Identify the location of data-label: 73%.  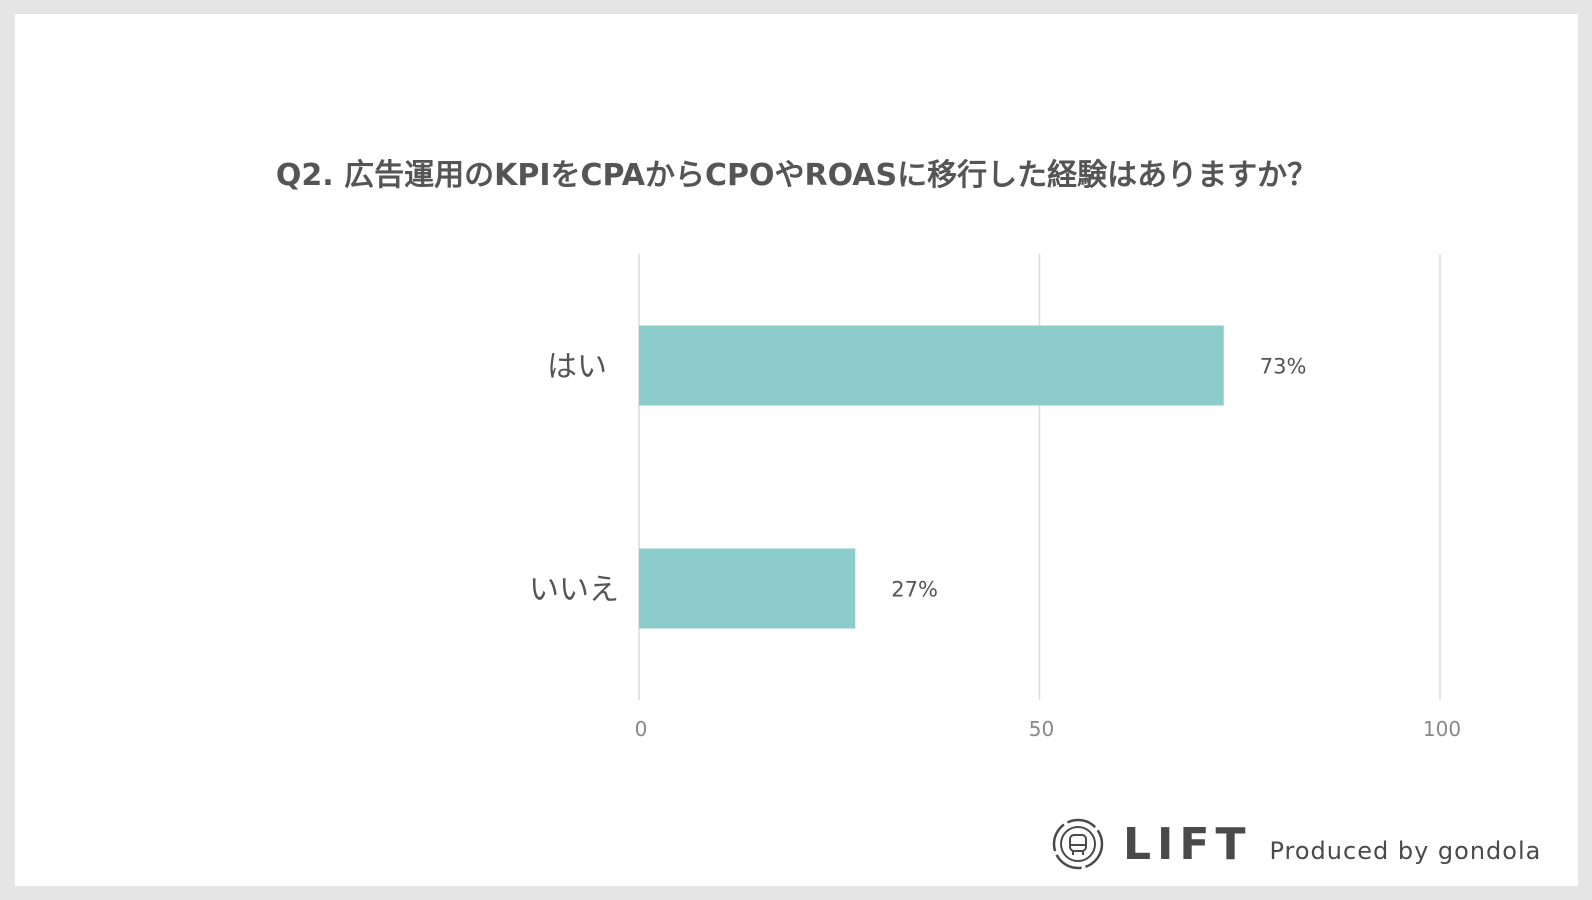
(1283, 367).